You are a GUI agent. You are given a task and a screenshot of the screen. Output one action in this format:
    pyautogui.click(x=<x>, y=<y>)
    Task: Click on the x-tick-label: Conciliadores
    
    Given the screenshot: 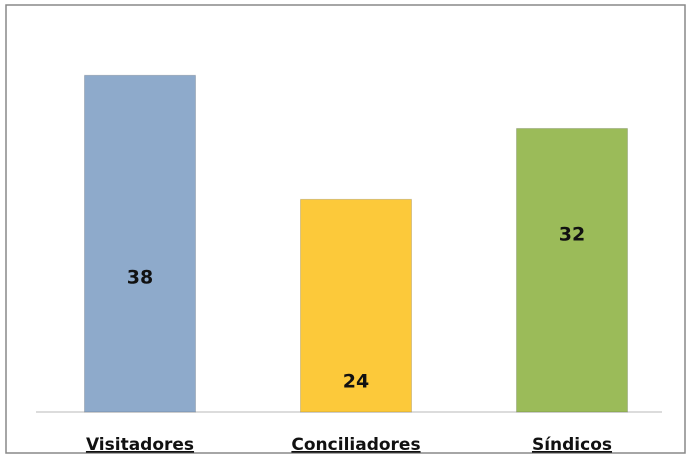 What is the action you would take?
    pyautogui.click(x=355, y=445)
    